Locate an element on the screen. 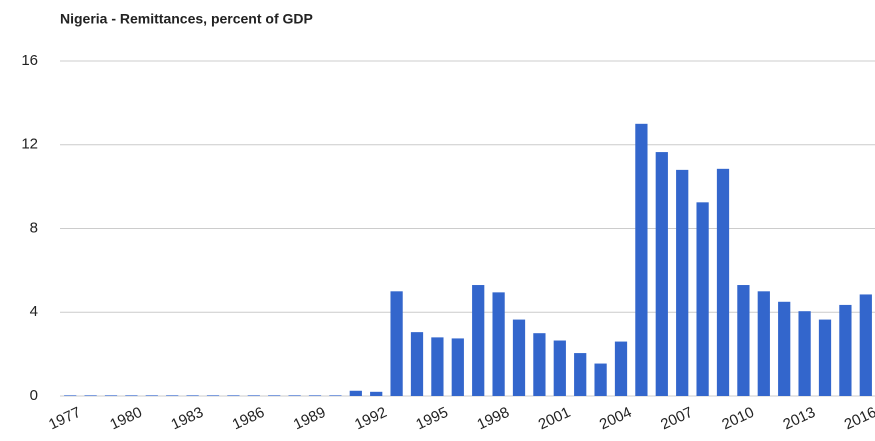 This screenshot has width=875, height=441. x-tick-label: 1983 is located at coordinates (187, 419).